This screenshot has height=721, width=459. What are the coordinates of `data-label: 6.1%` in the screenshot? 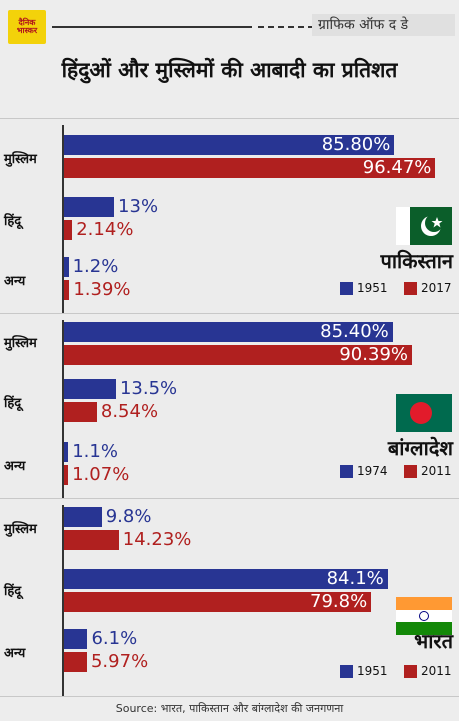 It's located at (114, 638).